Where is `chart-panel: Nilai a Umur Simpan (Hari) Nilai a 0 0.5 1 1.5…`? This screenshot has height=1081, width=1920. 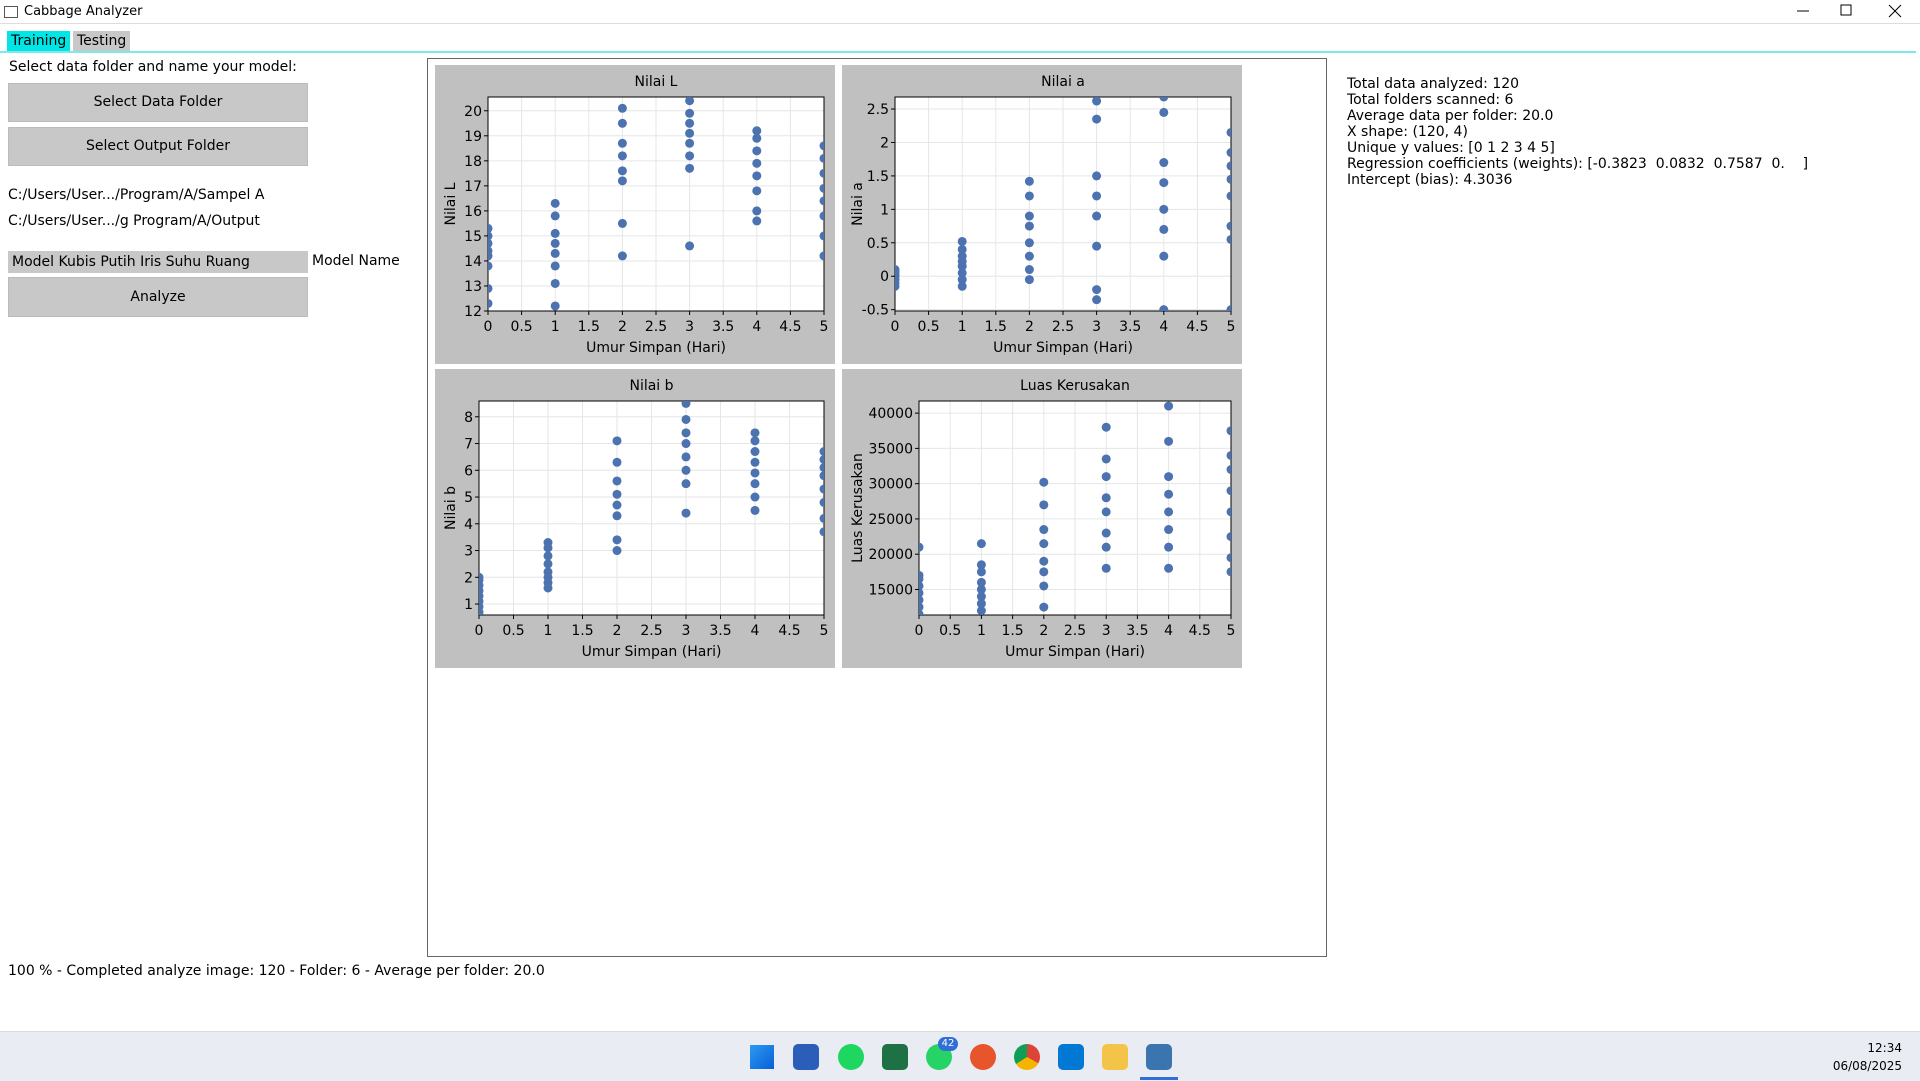 chart-panel: Nilai a Umur Simpan (Hari) Nilai a 0 0.5 1 1.5… is located at coordinates (1042, 214).